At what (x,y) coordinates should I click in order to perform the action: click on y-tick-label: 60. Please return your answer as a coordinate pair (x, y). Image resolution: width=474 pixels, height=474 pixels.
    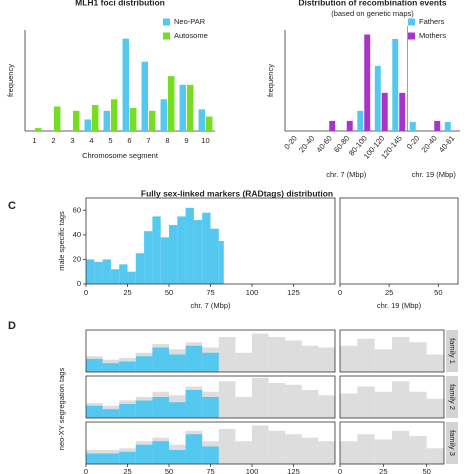
    Looking at the image, I should click on (77, 209).